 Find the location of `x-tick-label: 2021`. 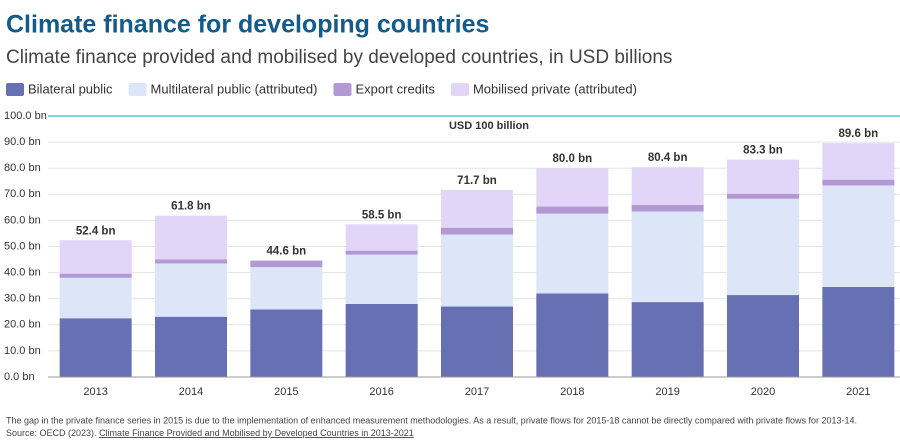

x-tick-label: 2021 is located at coordinates (858, 392).